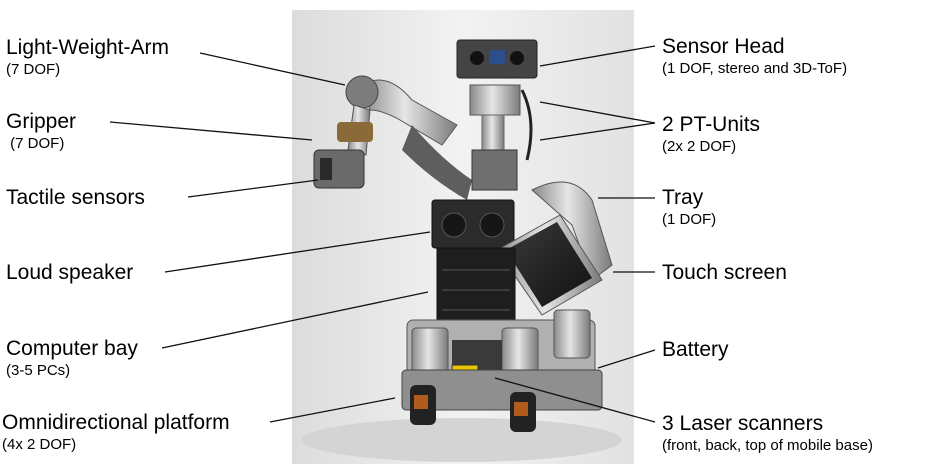 The width and height of the screenshot is (945, 468). What do you see at coordinates (597, 56) in the screenshot?
I see `leader-sensor-head` at bounding box center [597, 56].